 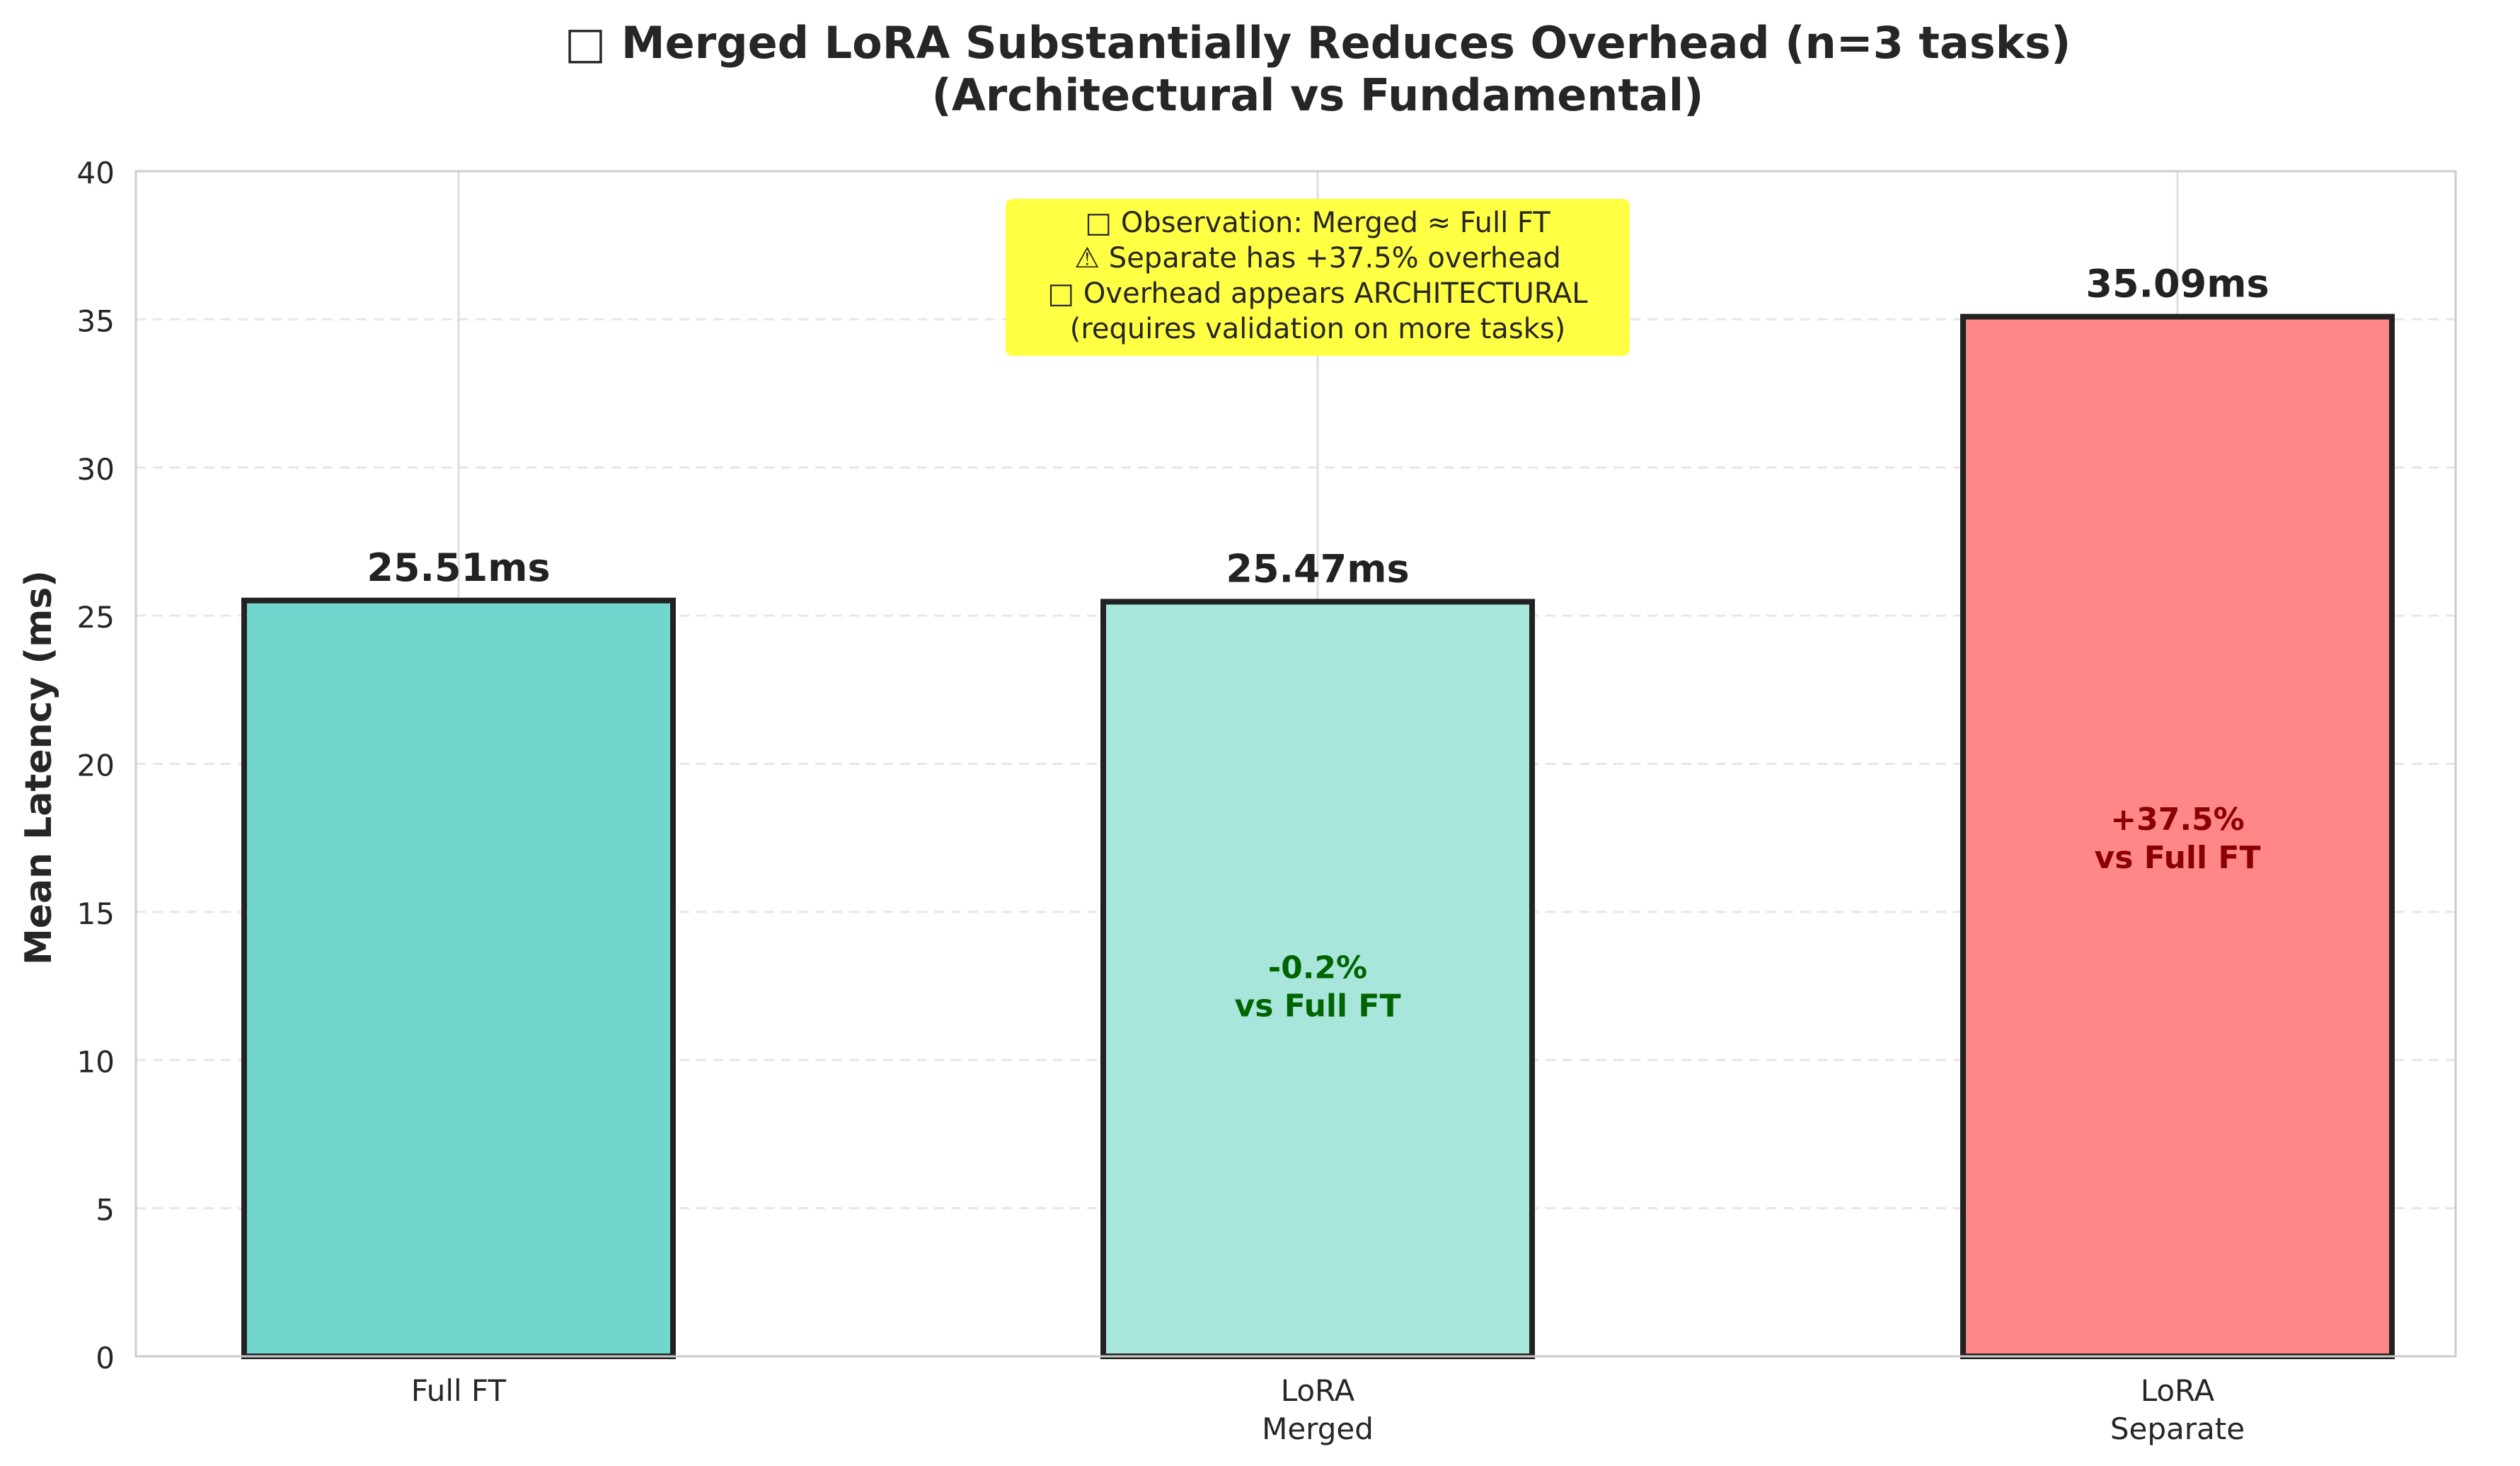 I want to click on x-tick-label: Separate, so click(x=2177, y=1429).